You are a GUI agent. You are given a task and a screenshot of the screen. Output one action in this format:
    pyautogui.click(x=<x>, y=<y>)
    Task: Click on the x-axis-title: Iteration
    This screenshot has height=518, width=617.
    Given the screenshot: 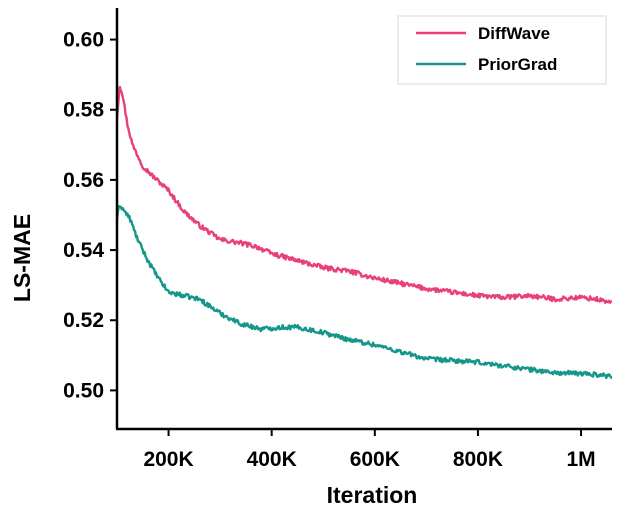 What is the action you would take?
    pyautogui.click(x=372, y=495)
    